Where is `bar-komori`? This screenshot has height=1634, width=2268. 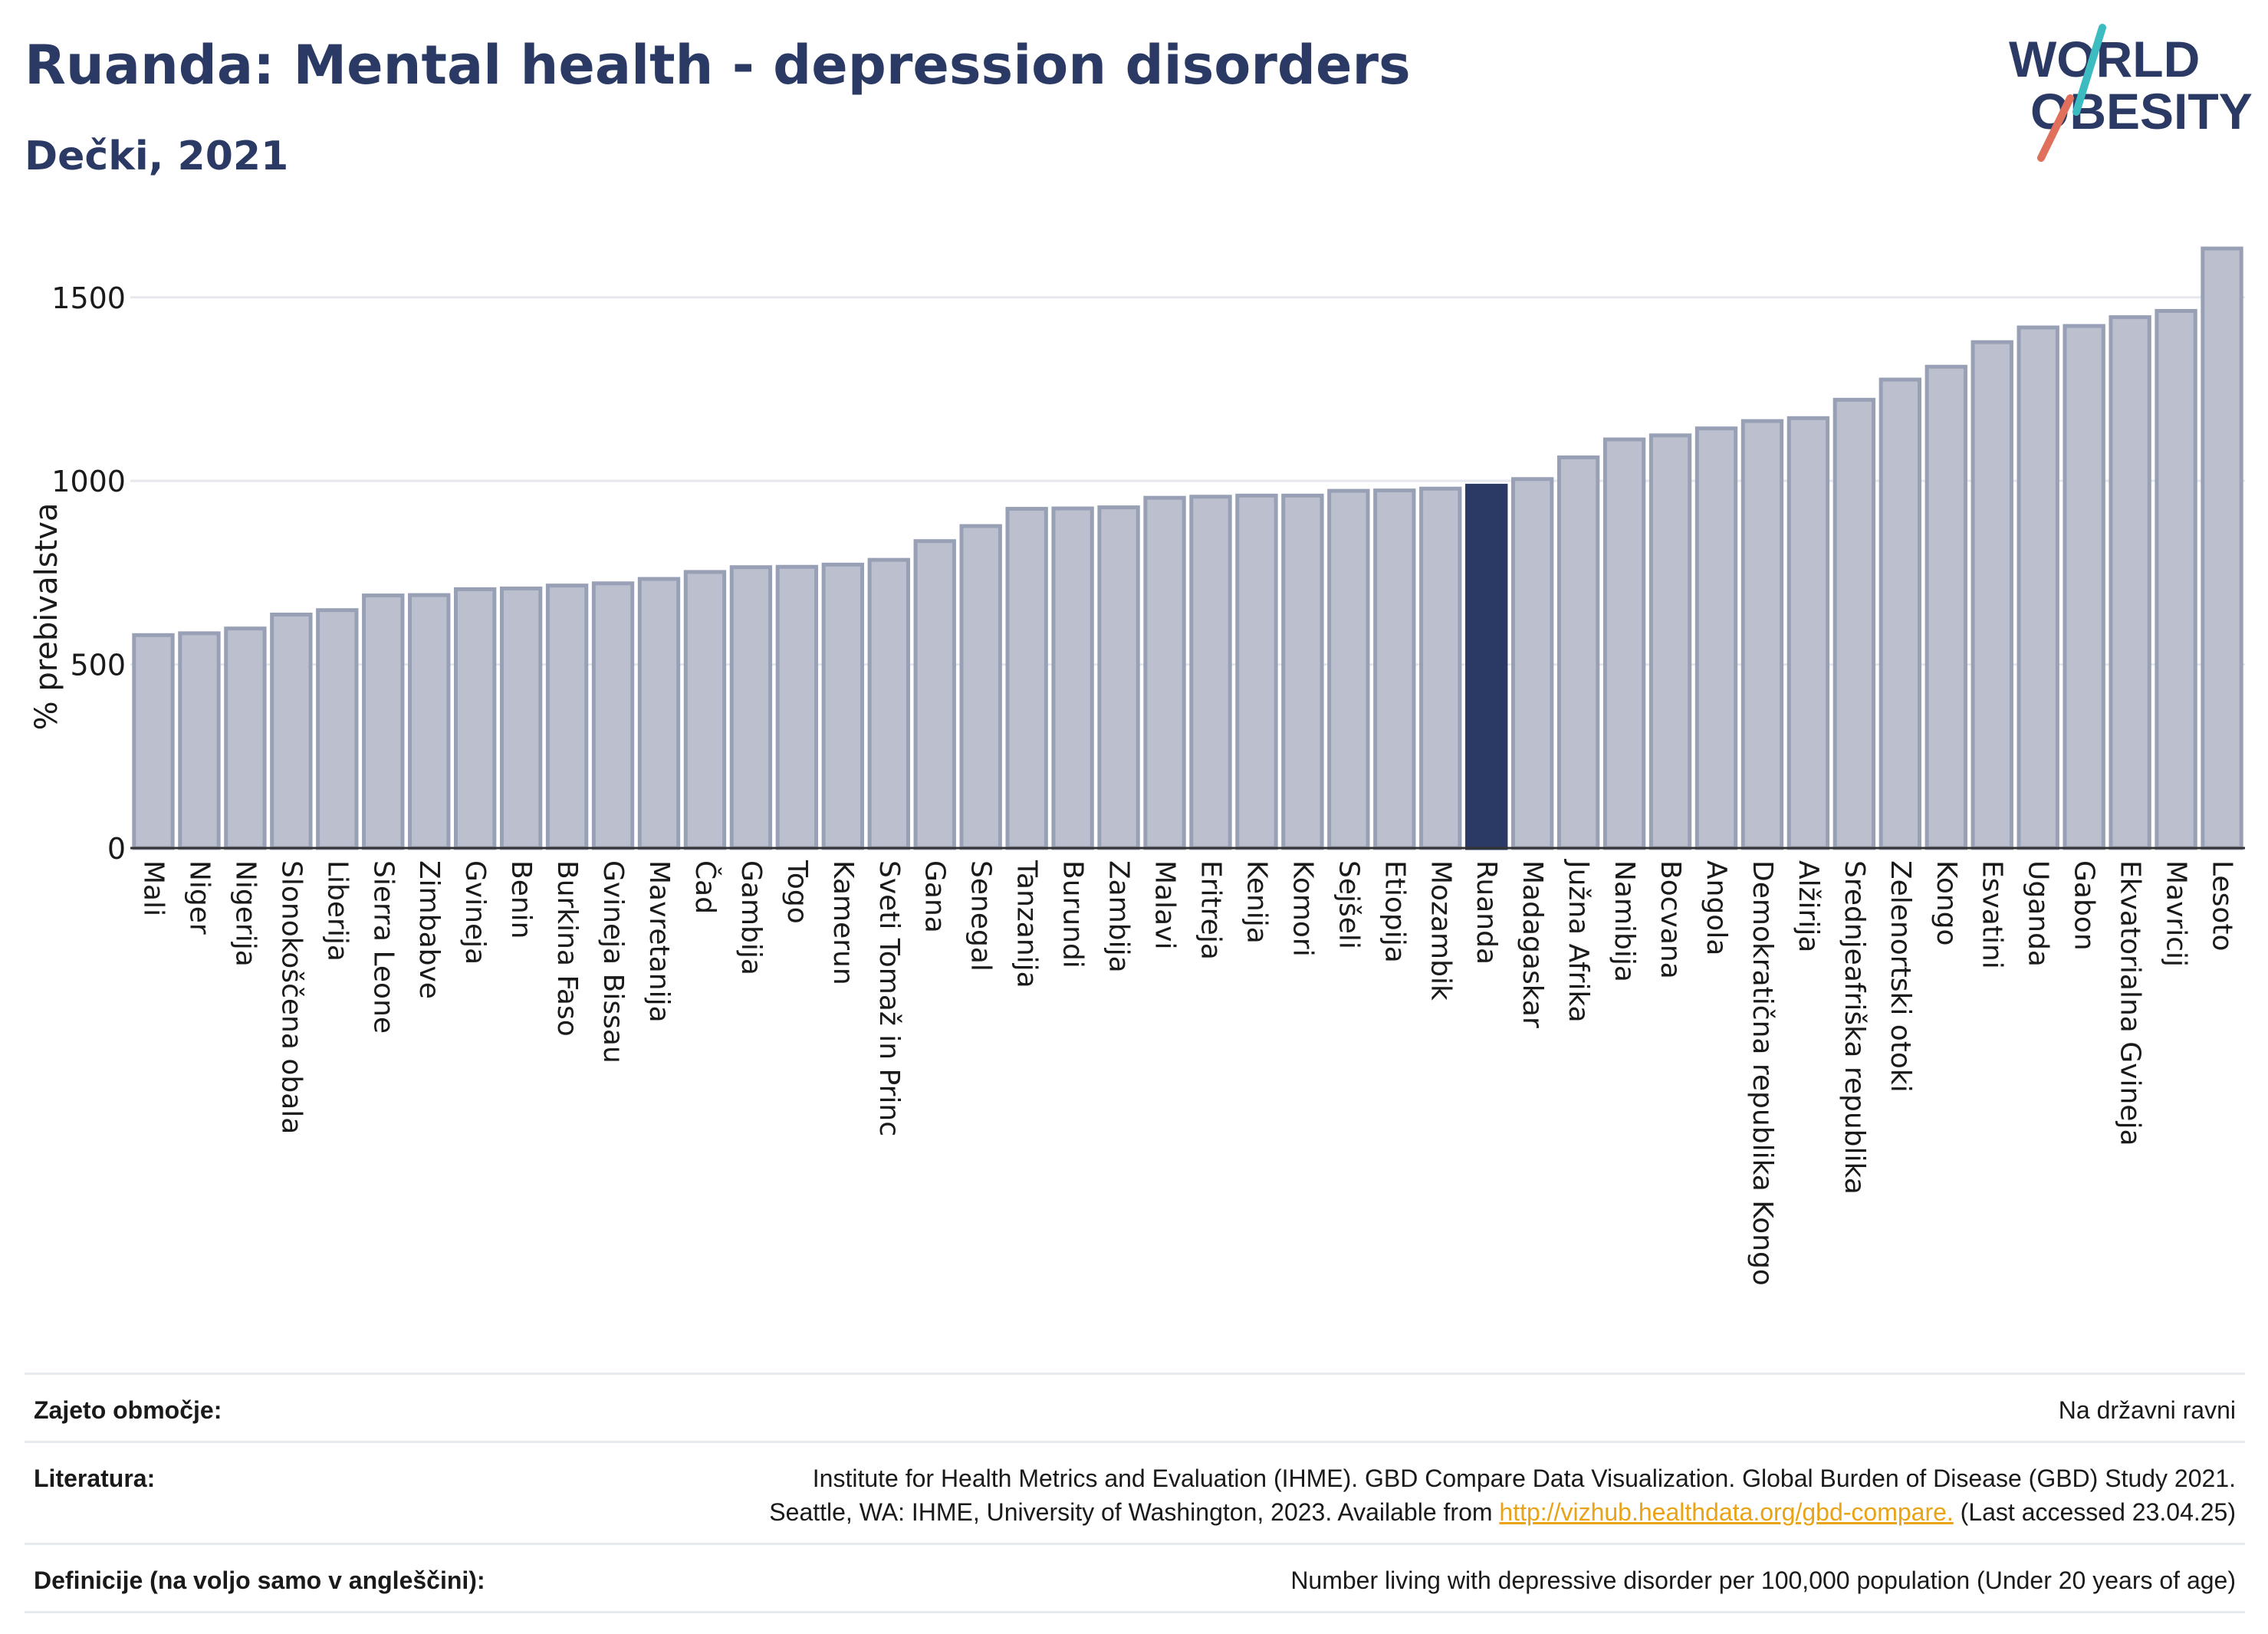
bar-komori is located at coordinates (1302, 672).